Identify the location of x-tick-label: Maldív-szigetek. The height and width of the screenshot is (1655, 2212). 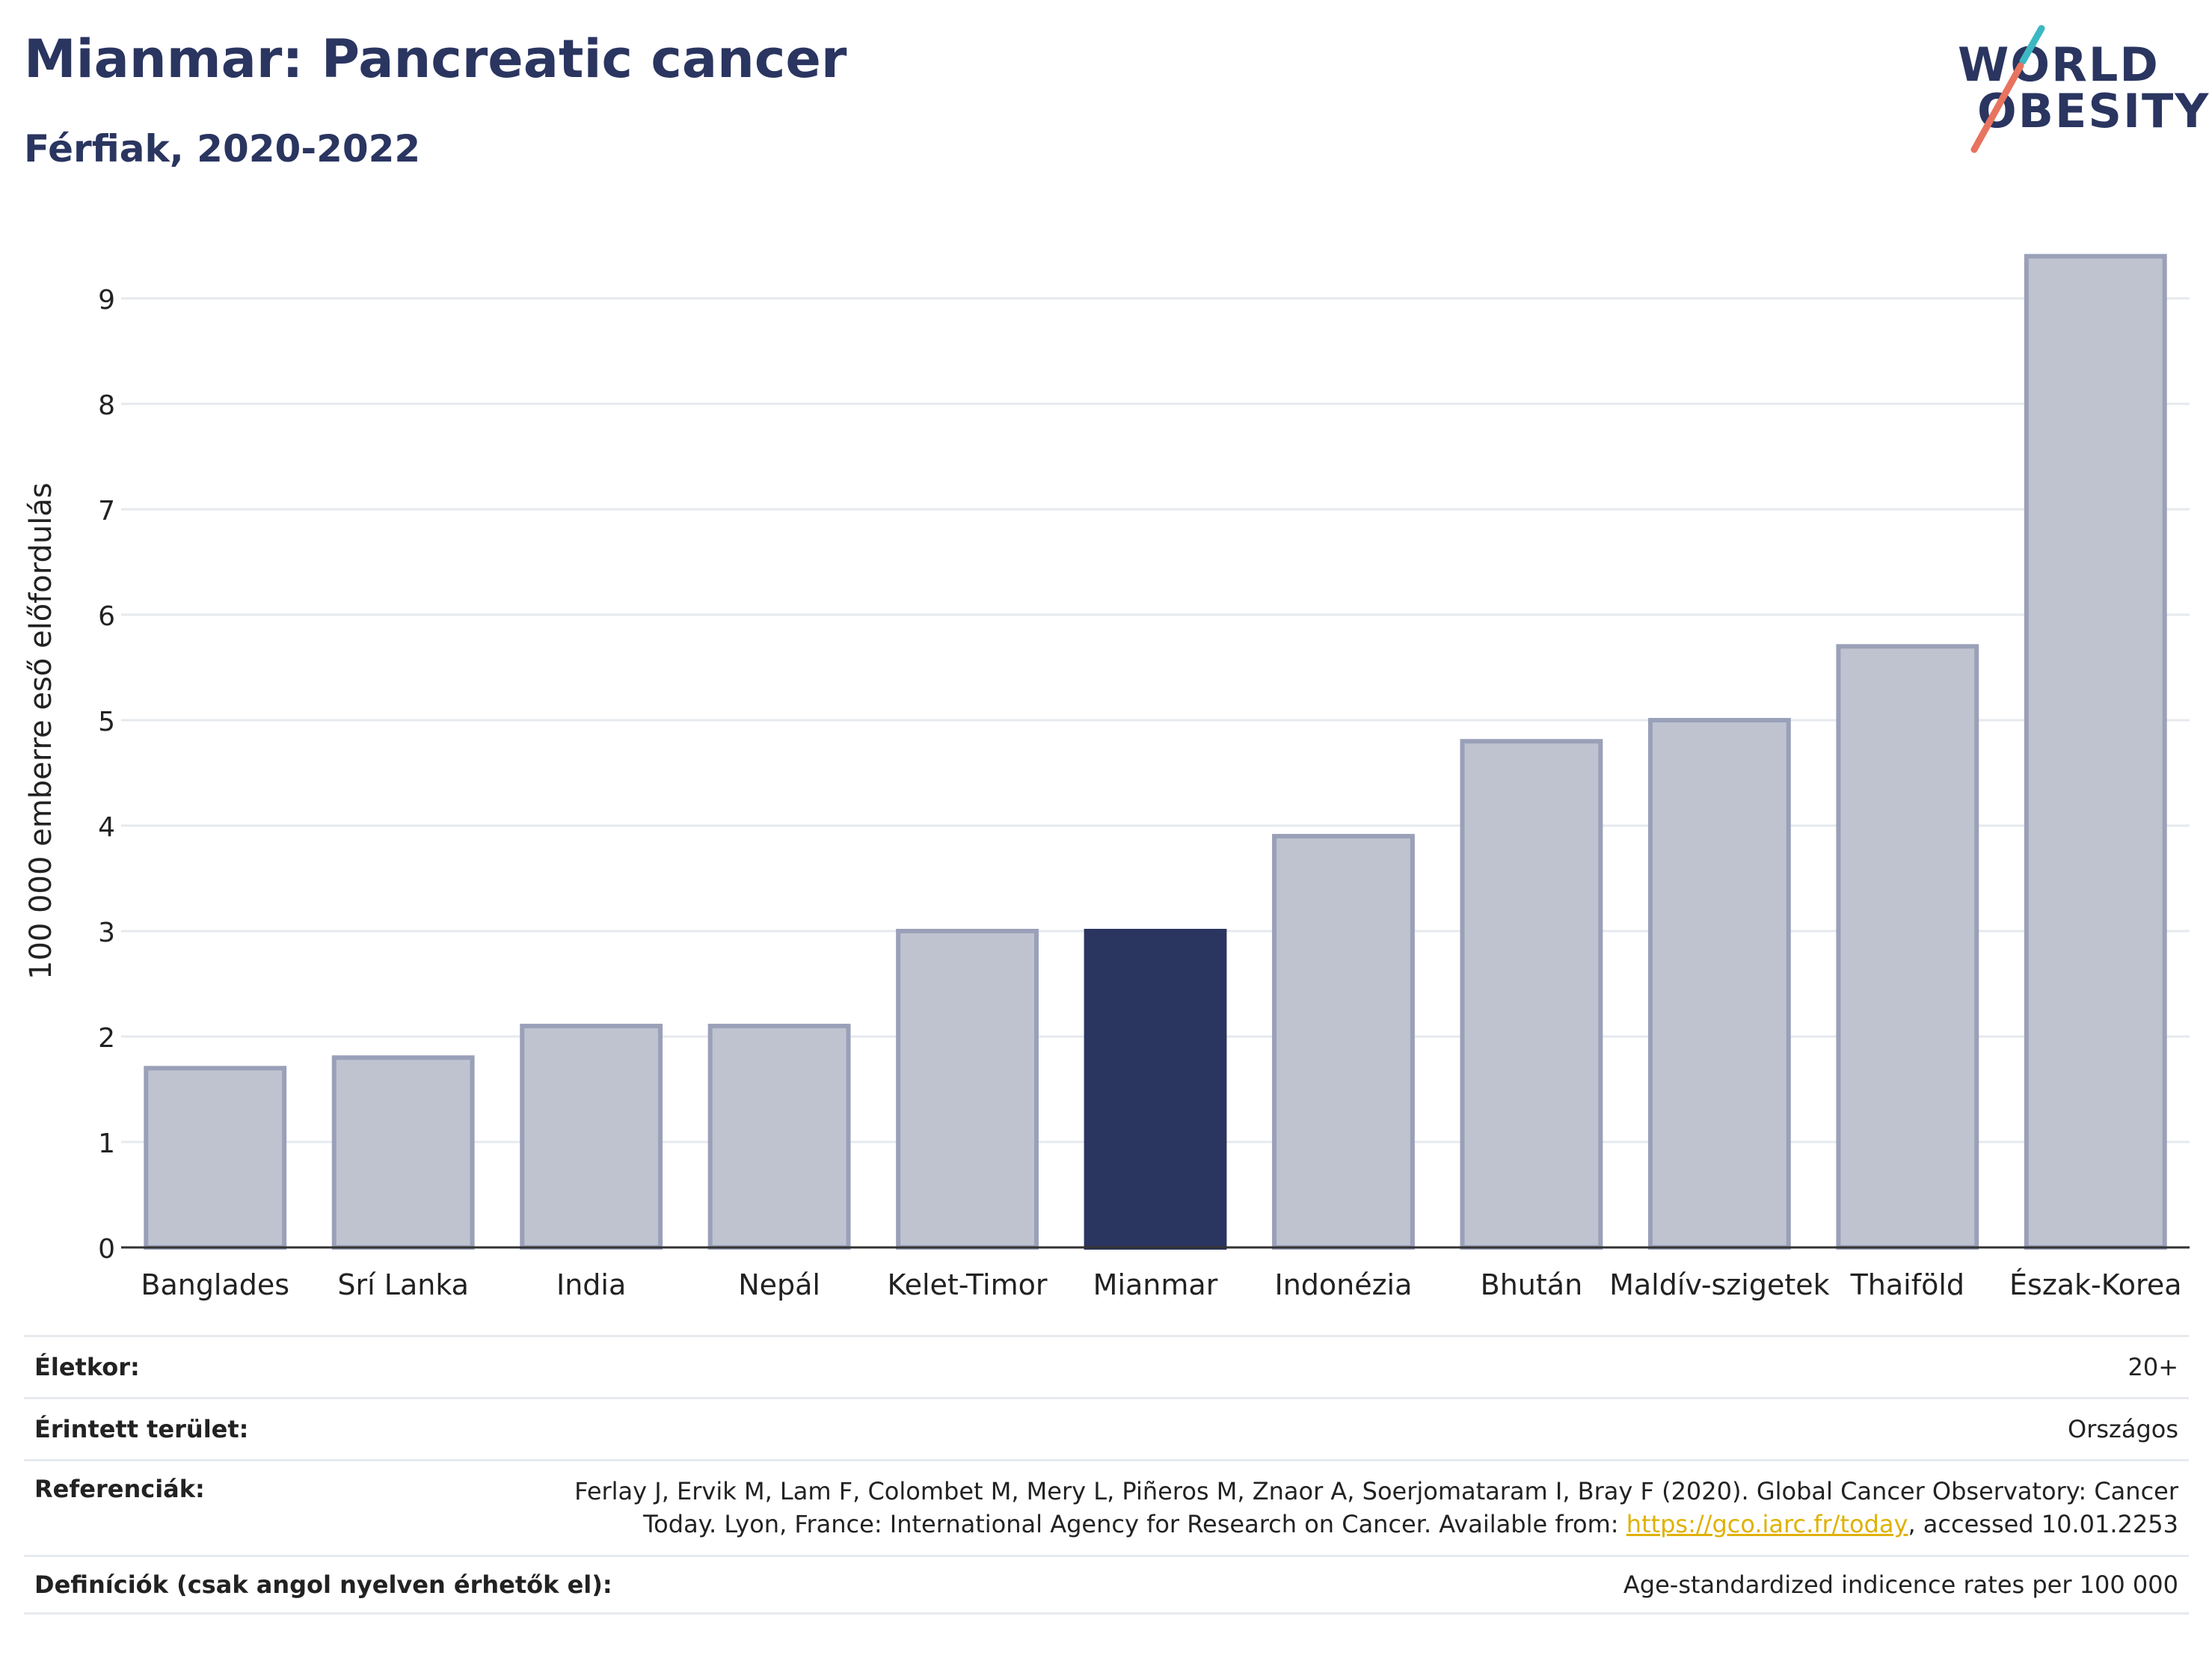
(1719, 1284).